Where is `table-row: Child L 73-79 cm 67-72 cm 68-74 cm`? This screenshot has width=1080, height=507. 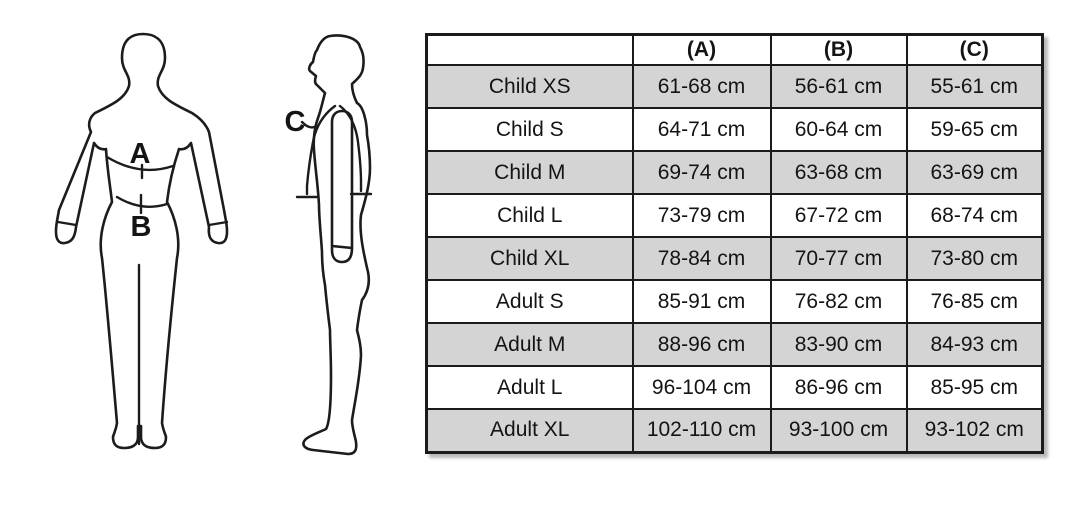 table-row: Child L 73-79 cm 67-72 cm 68-74 cm is located at coordinates (734, 215).